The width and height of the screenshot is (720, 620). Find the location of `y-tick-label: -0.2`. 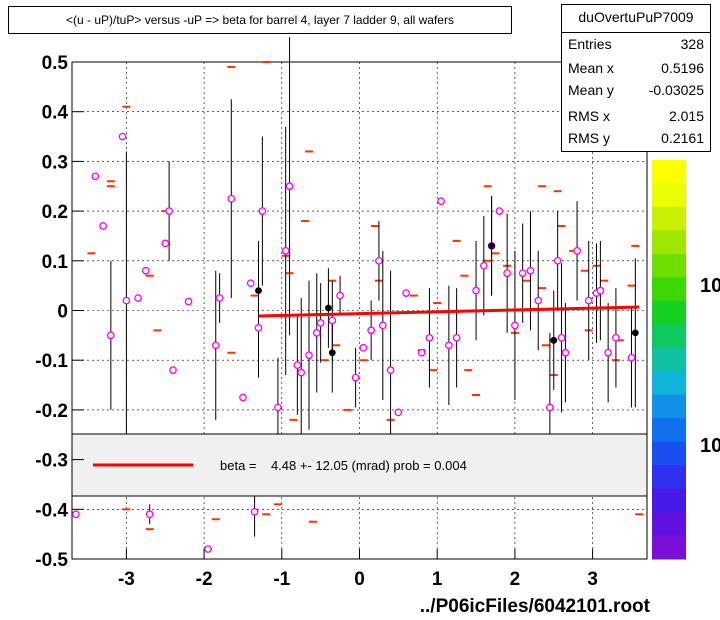

y-tick-label: -0.2 is located at coordinates (51, 411).